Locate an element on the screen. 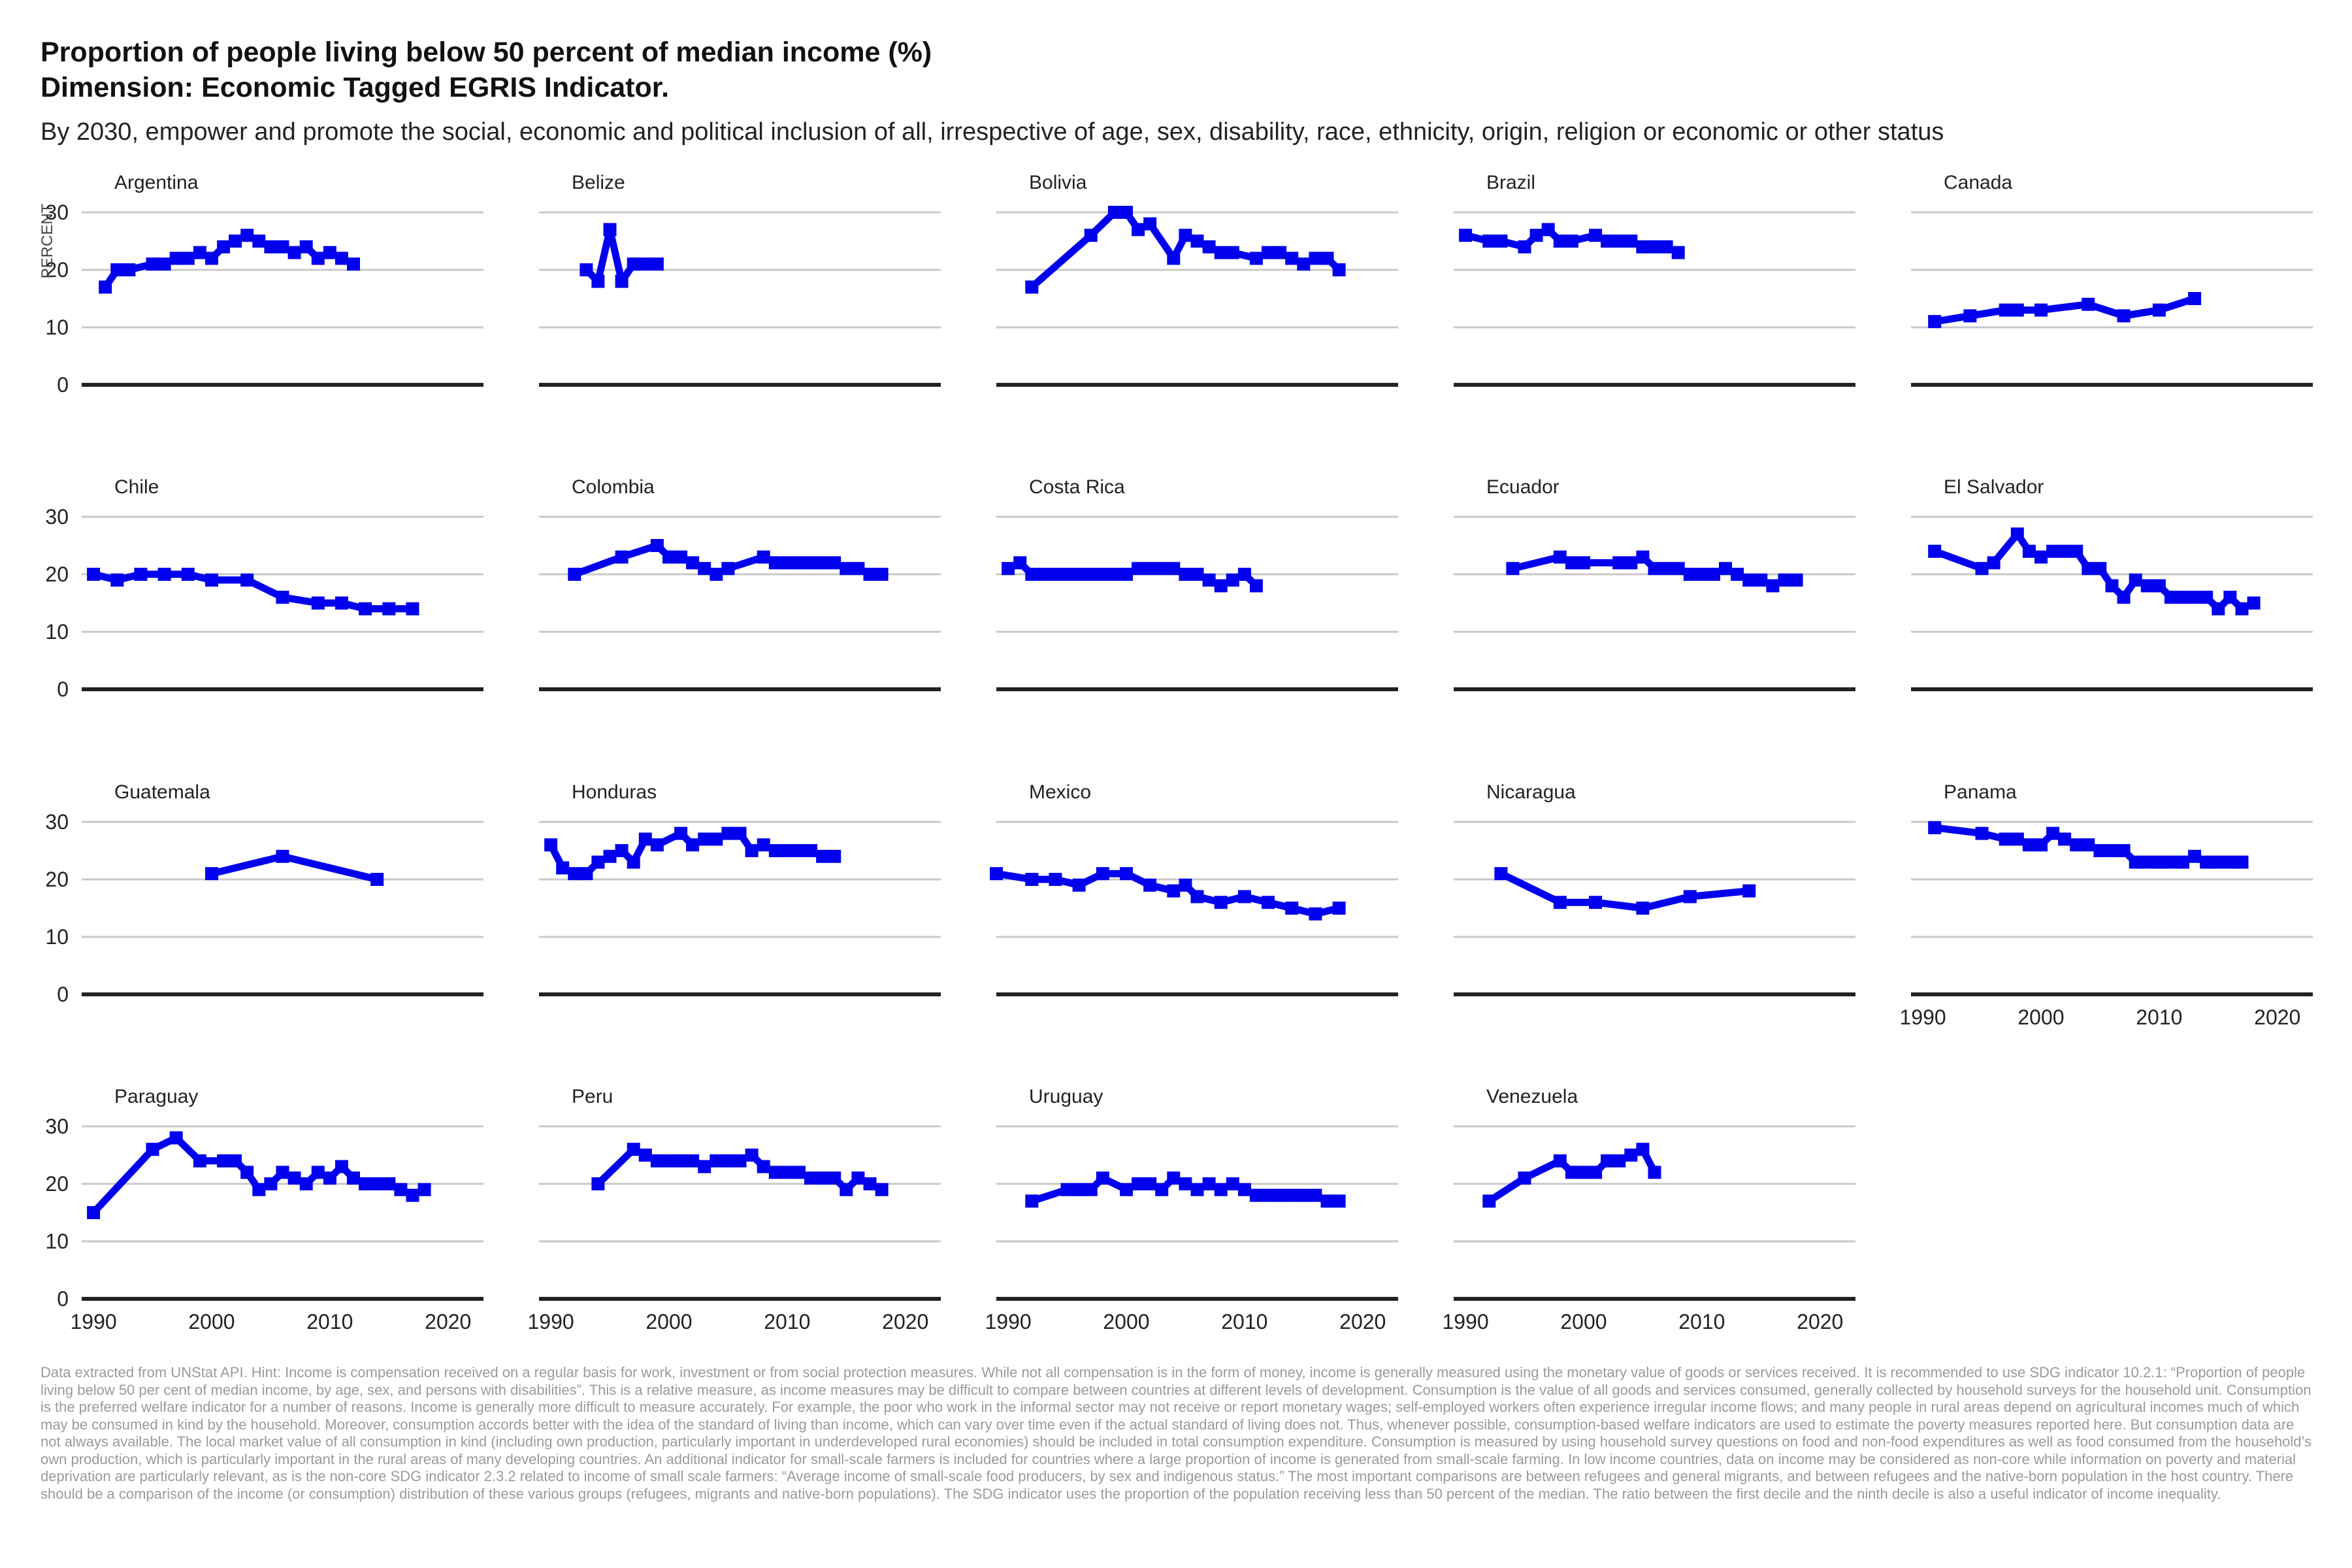 This screenshot has width=2352, height=1568. y-tick-label: 10 is located at coordinates (57, 937).